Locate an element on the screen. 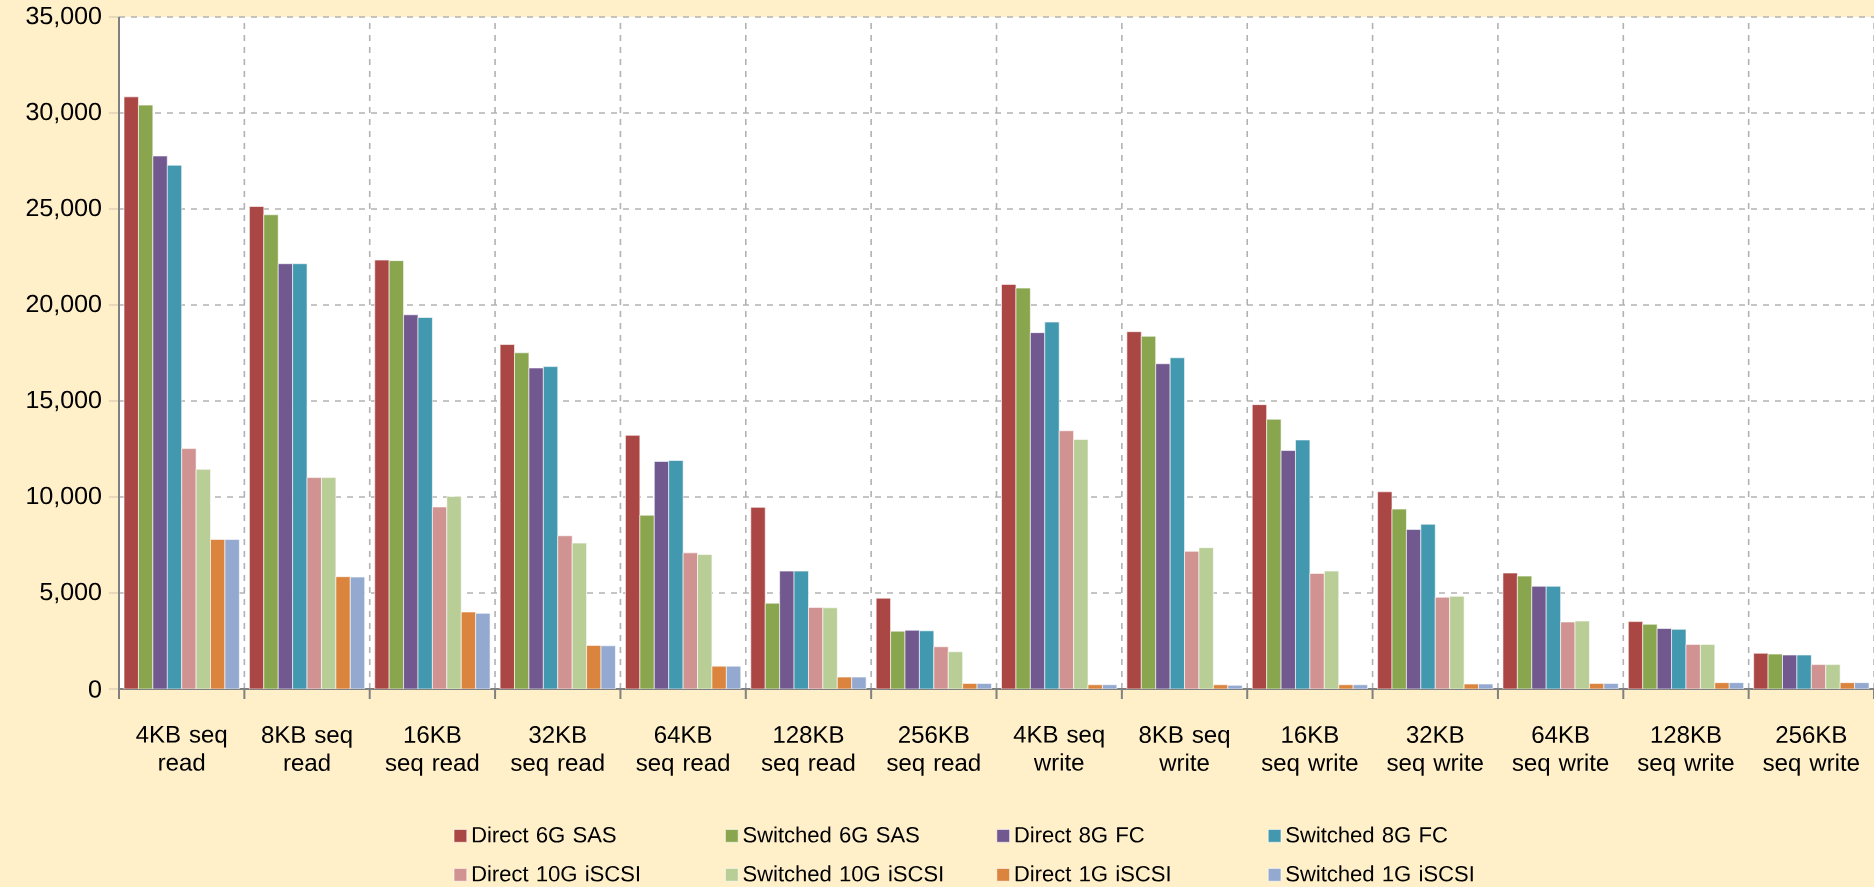  x-tick-label: 4KB seq write is located at coordinates (1058, 748).